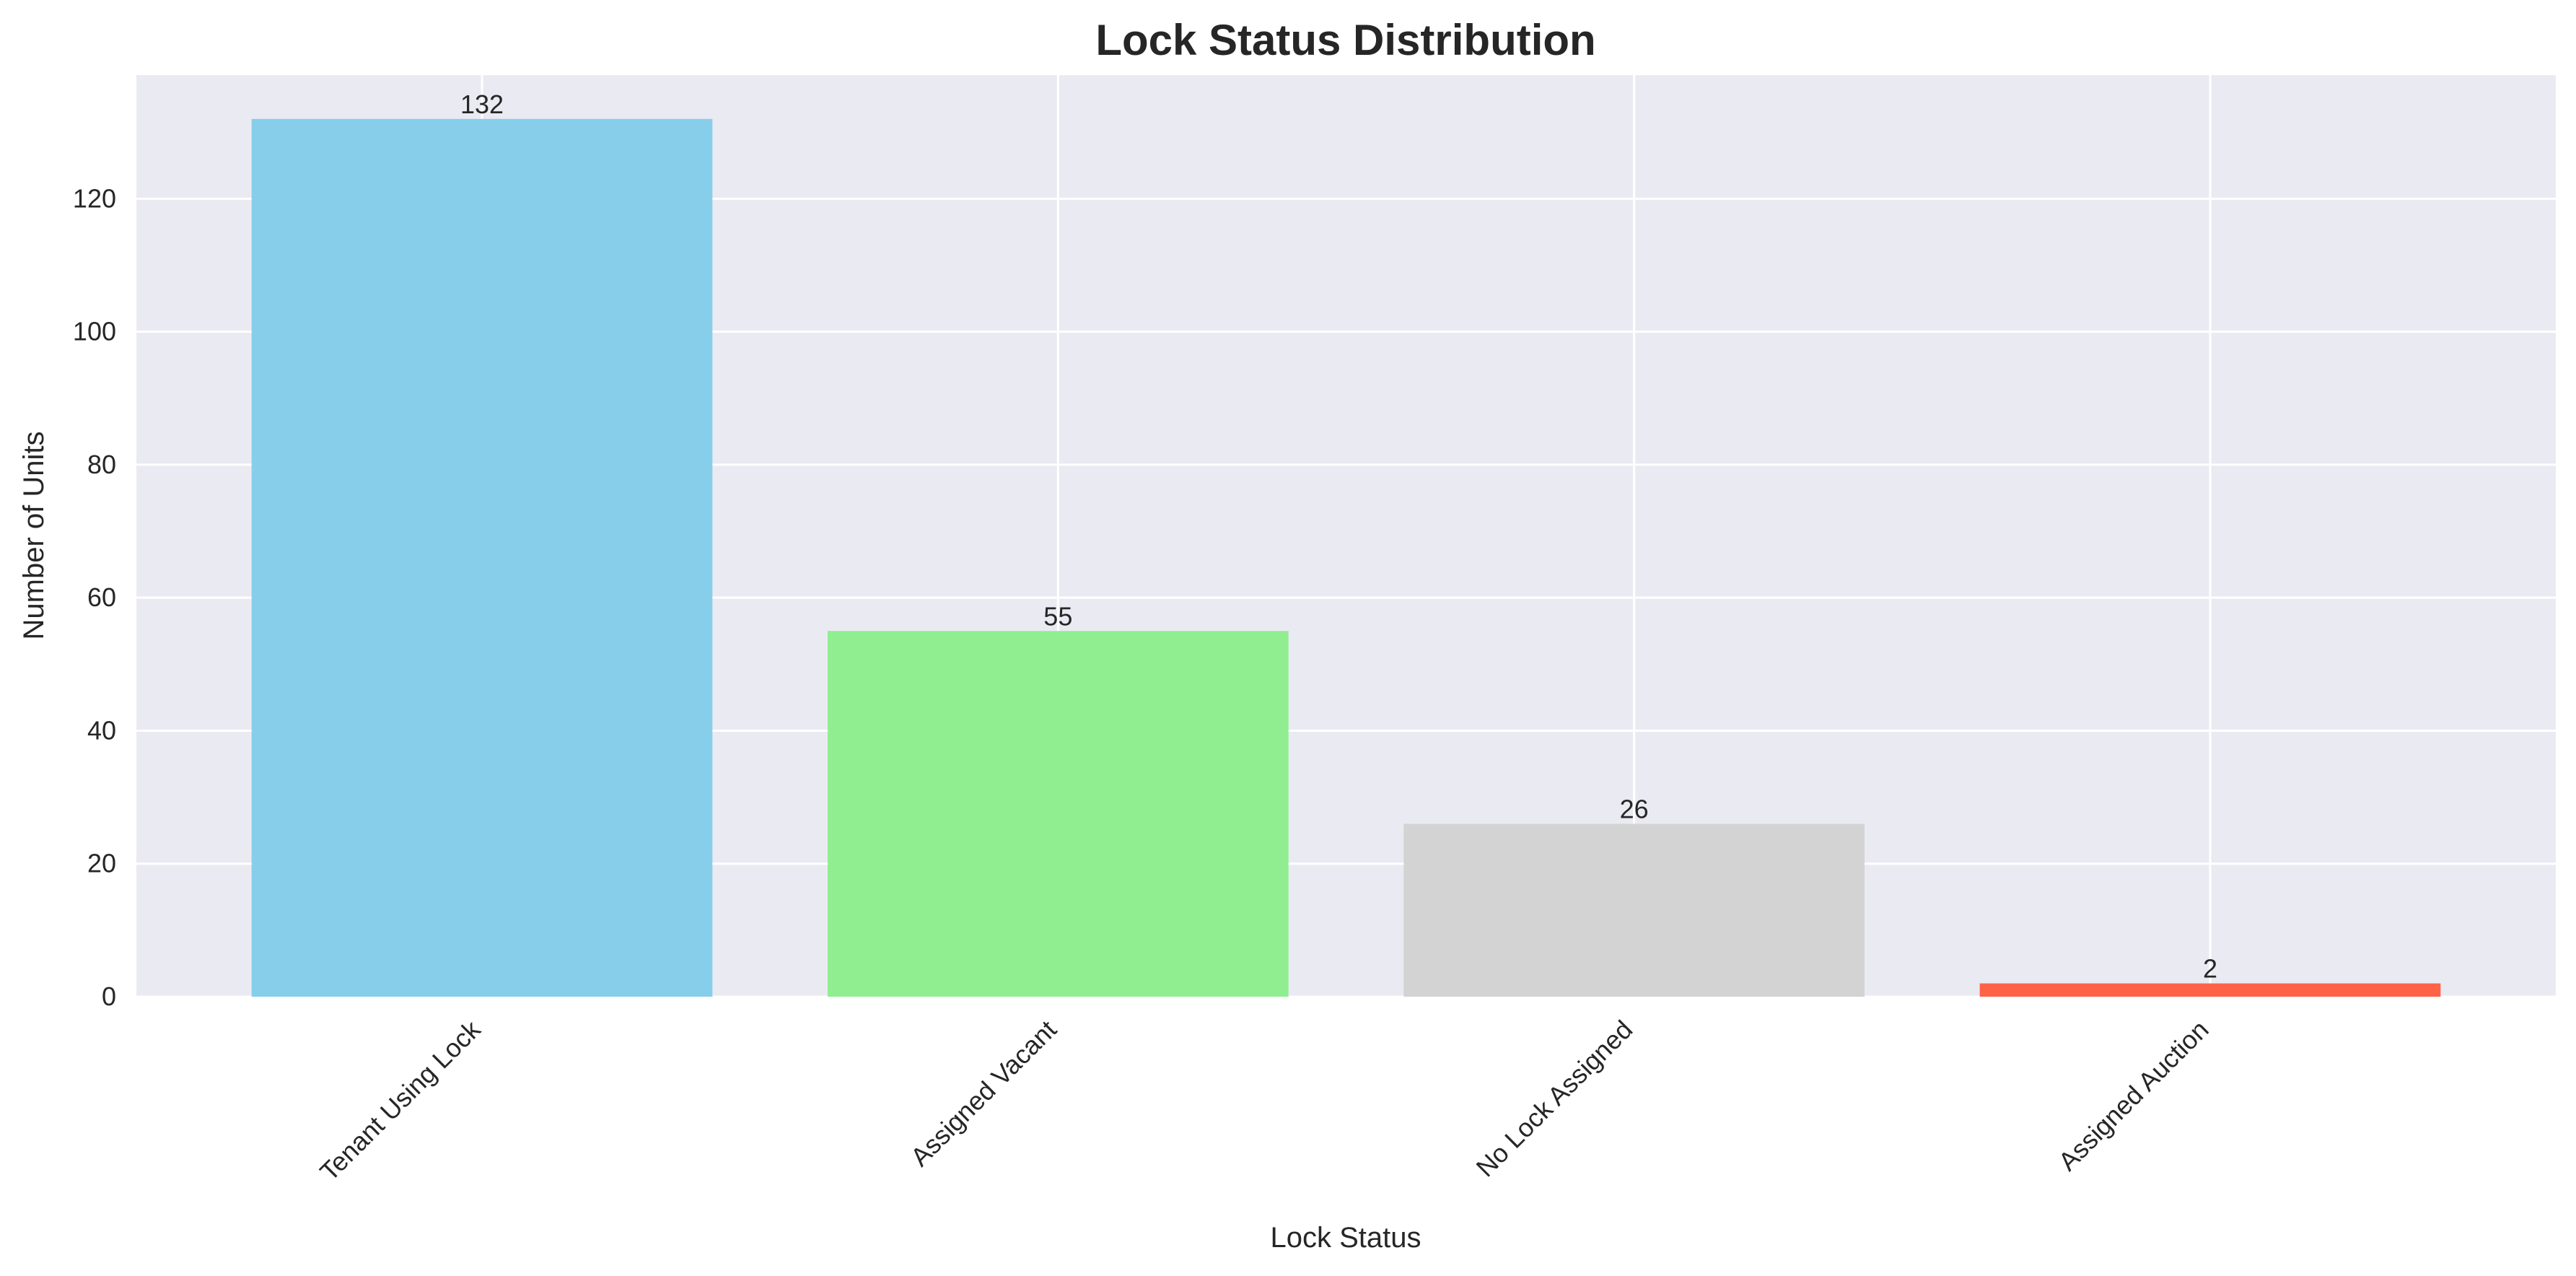 The image size is (2576, 1276). I want to click on data-label: 26, so click(1634, 808).